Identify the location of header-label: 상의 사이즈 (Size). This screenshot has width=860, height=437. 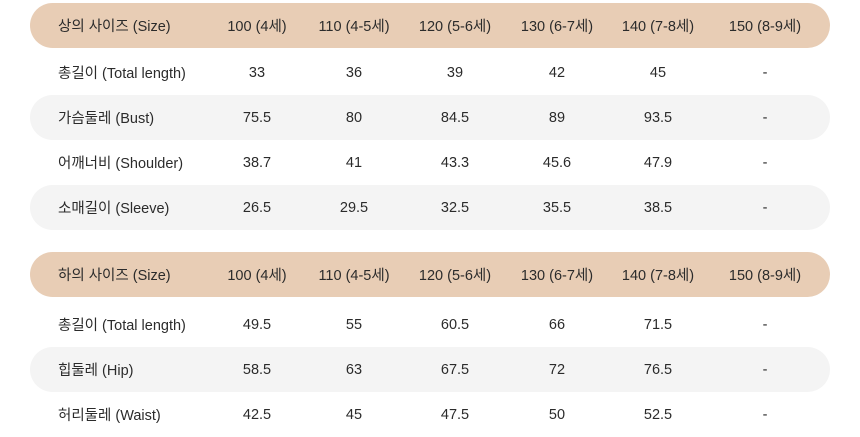
(114, 27).